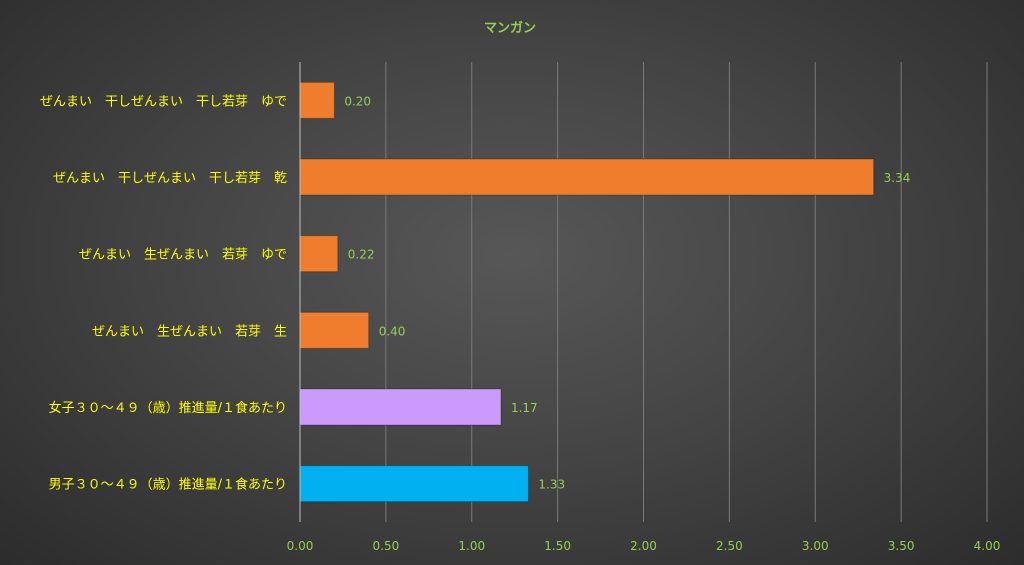 This screenshot has height=565, width=1024. I want to click on data-label: 3.34, so click(897, 178).